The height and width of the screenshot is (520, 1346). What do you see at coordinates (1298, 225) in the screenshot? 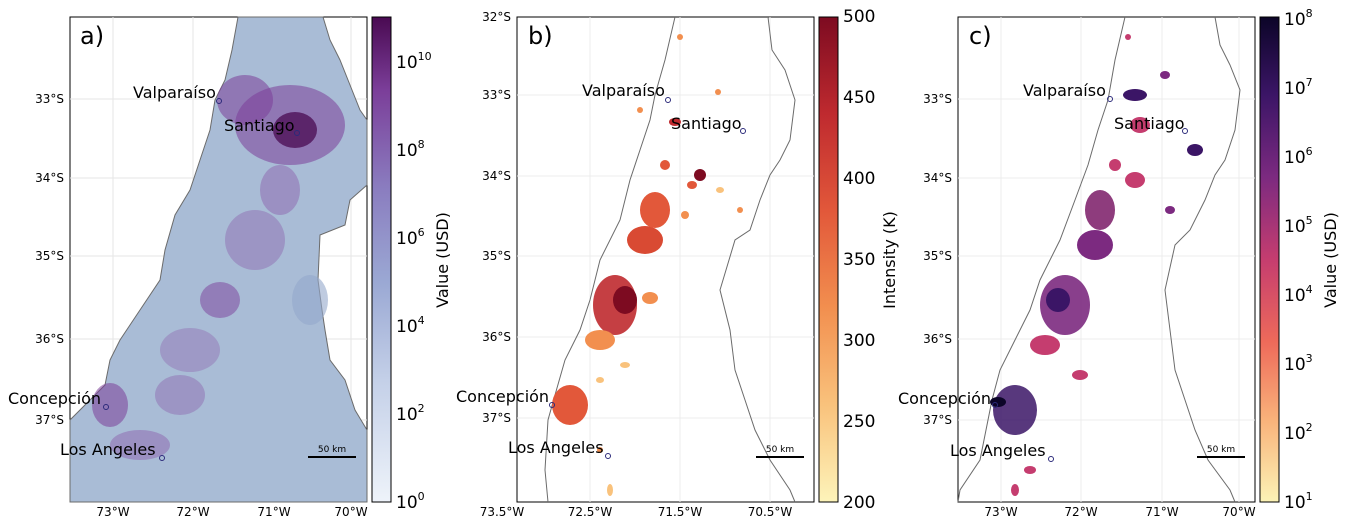
I see `cbar-tick: 10⁵` at bounding box center [1298, 225].